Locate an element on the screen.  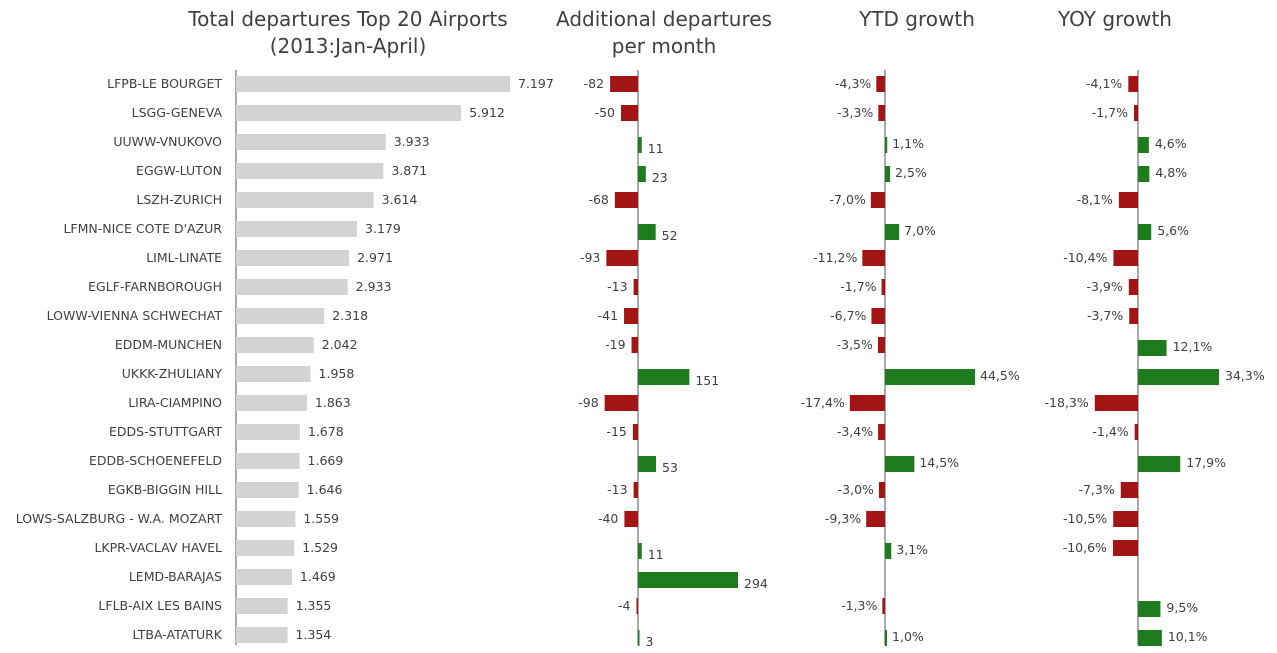
value-additional-eddm-munchen: -19 is located at coordinates (615, 344).